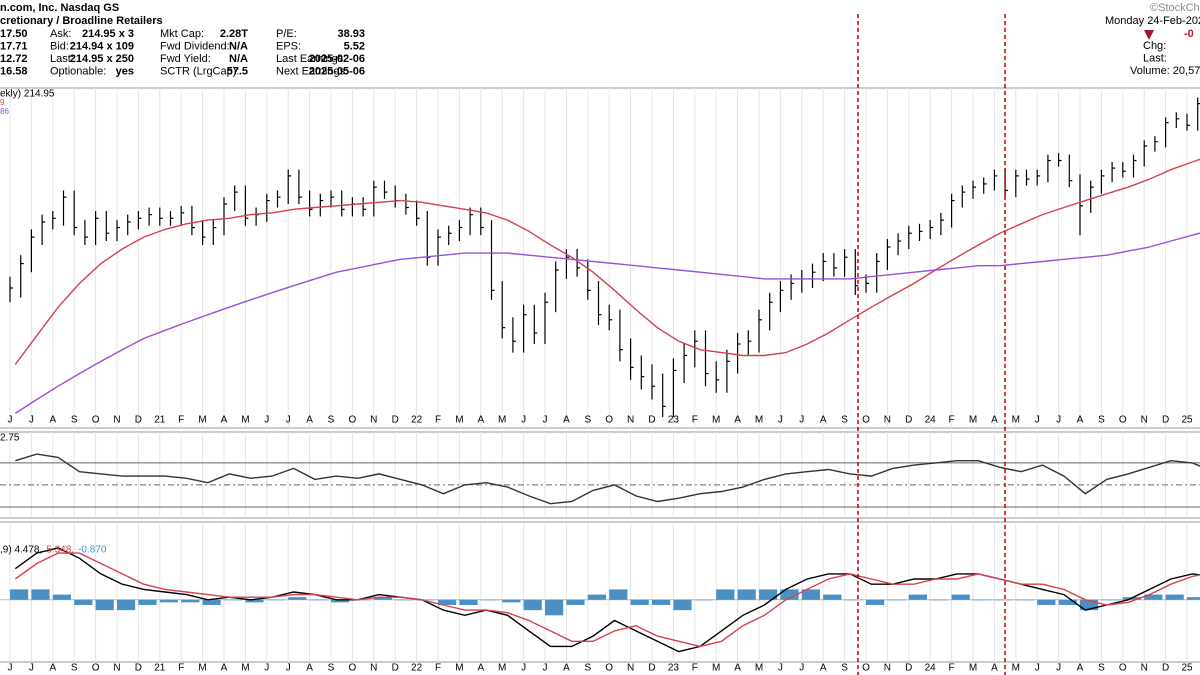 This screenshot has height=675, width=1200. I want to click on field-label: Bid:, so click(59, 46).